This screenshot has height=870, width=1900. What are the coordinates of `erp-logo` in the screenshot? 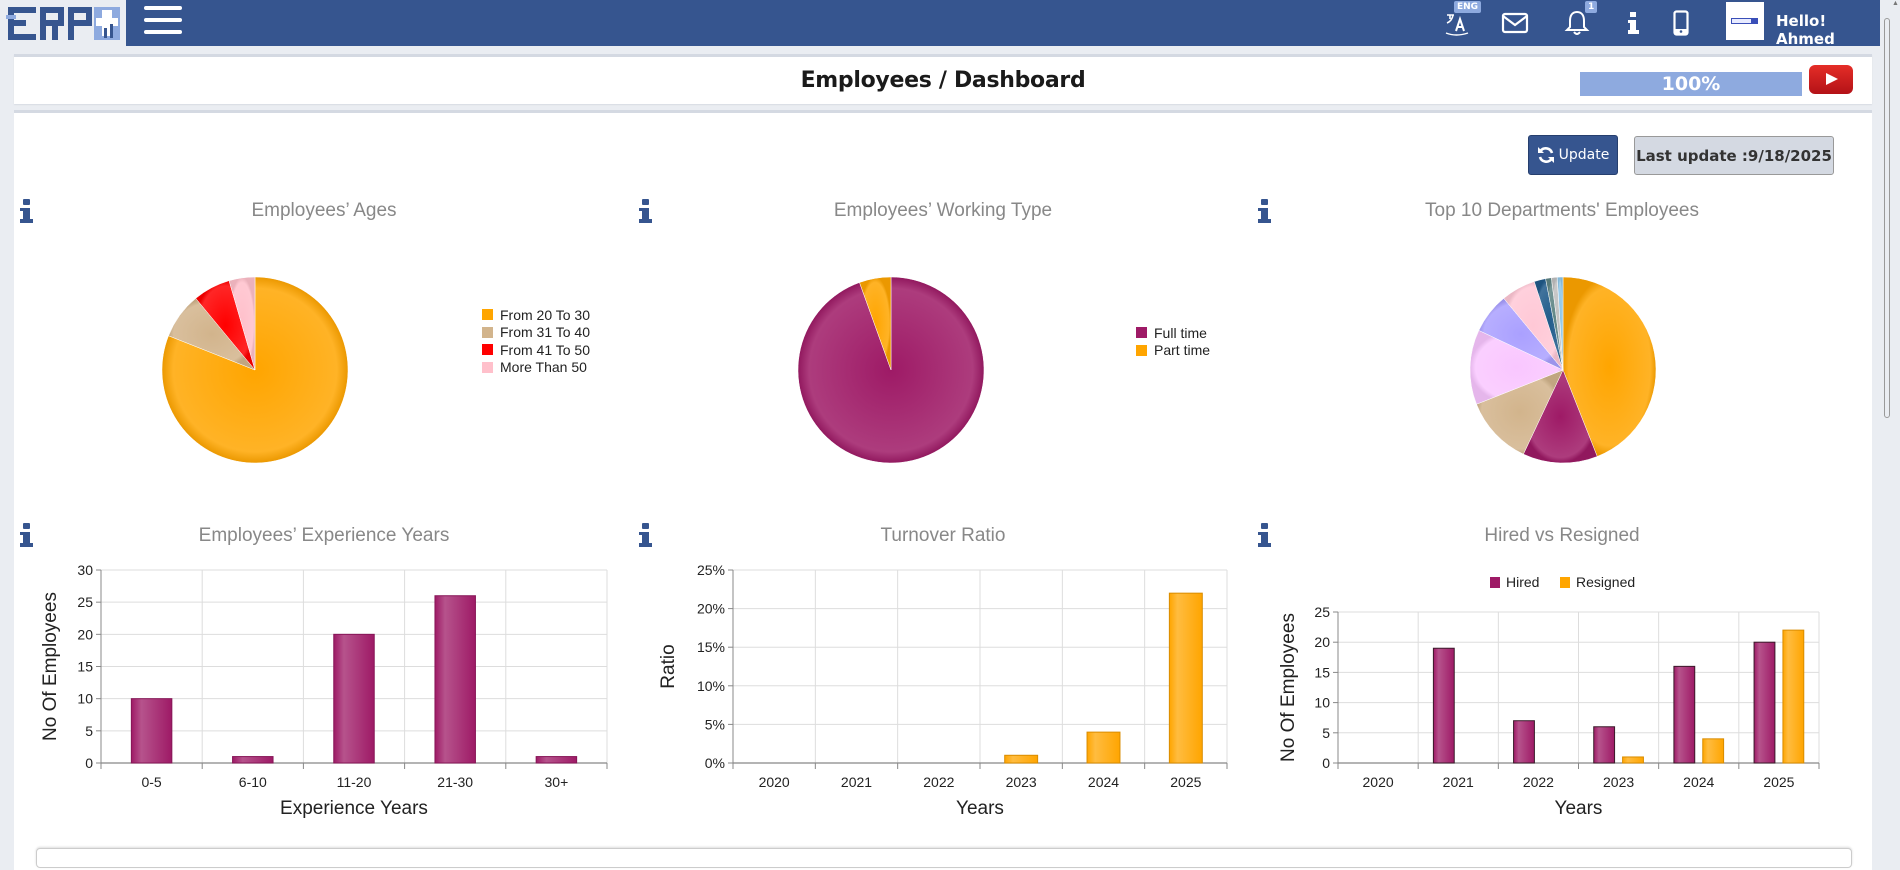 It's located at (63, 23).